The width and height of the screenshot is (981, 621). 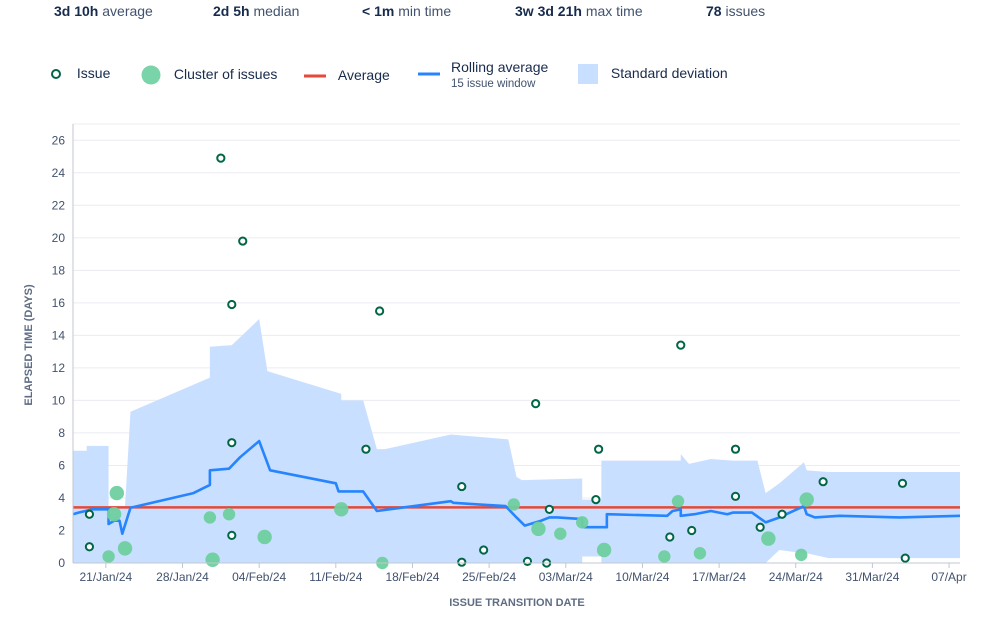 I want to click on legend-average-marker, so click(x=315, y=76).